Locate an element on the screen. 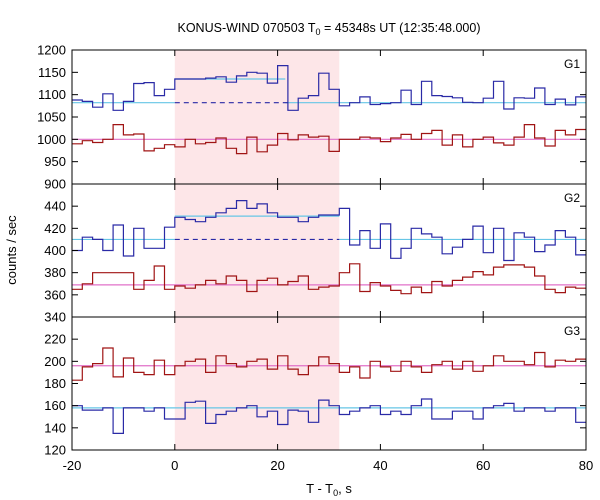  y-tick-label: 380 is located at coordinates (55, 272).